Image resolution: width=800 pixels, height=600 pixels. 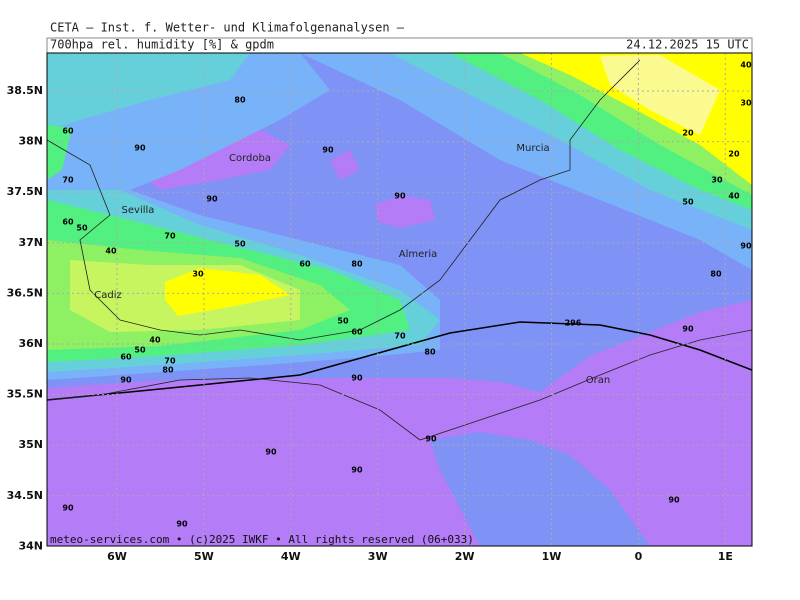 I want to click on city-label: Oran, so click(x=598, y=380).